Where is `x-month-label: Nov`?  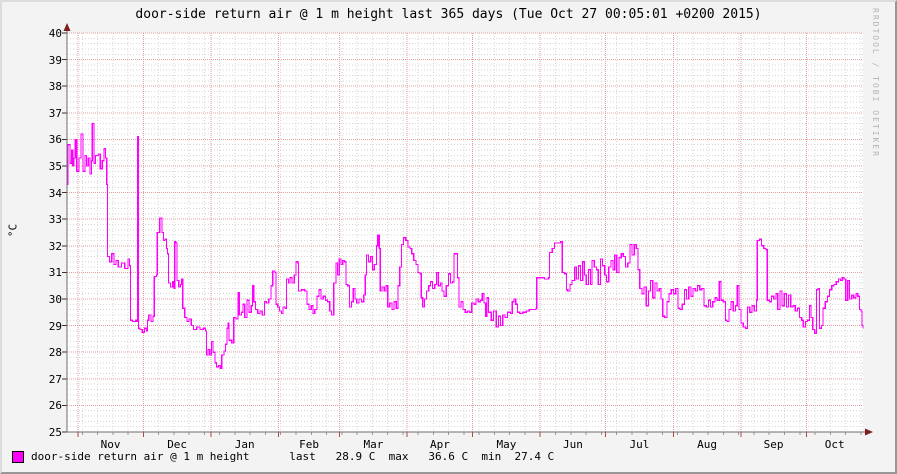 x-month-label: Nov is located at coordinates (110, 444).